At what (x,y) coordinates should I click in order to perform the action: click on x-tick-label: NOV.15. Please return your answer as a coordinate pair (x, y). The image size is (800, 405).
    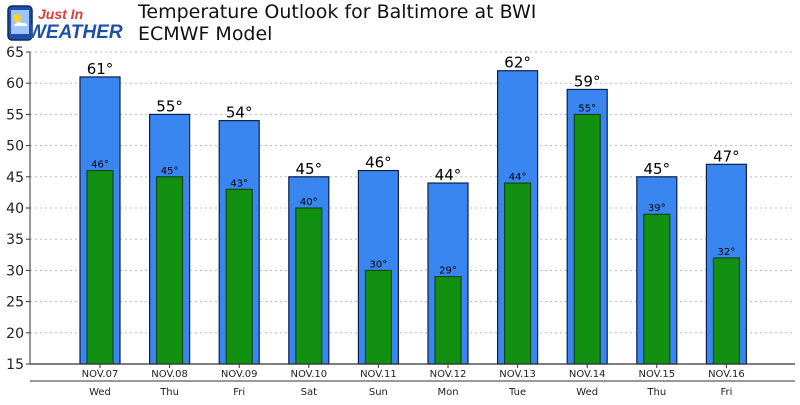
    Looking at the image, I should click on (656, 374).